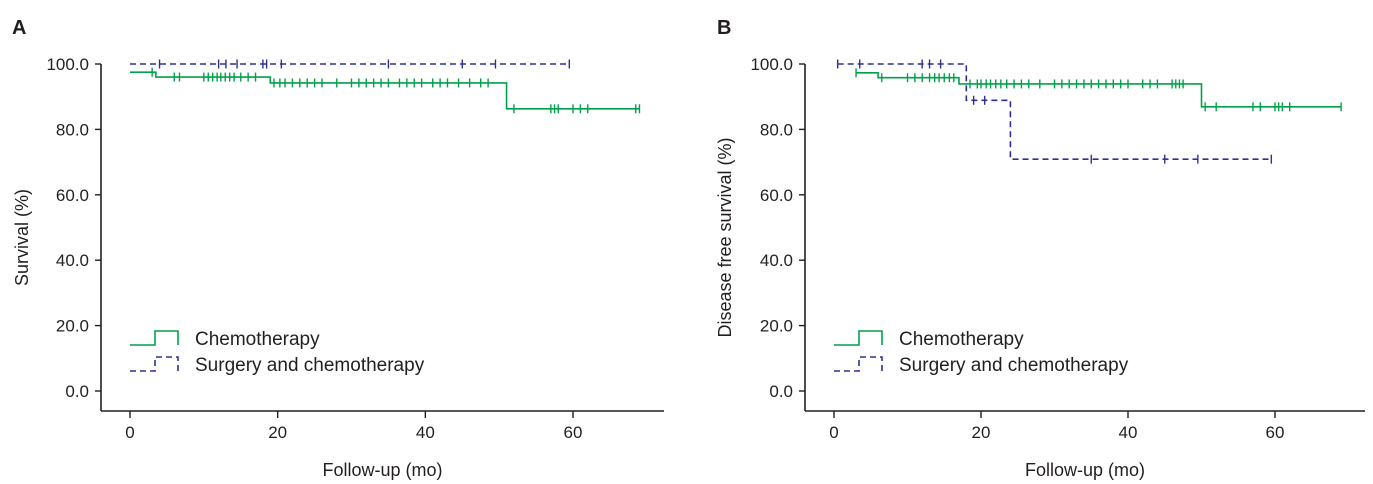 The image size is (1373, 484). Describe the element at coordinates (1054, 111) in the screenshot. I see `series-line-surgery-and-chemotherapy` at that location.